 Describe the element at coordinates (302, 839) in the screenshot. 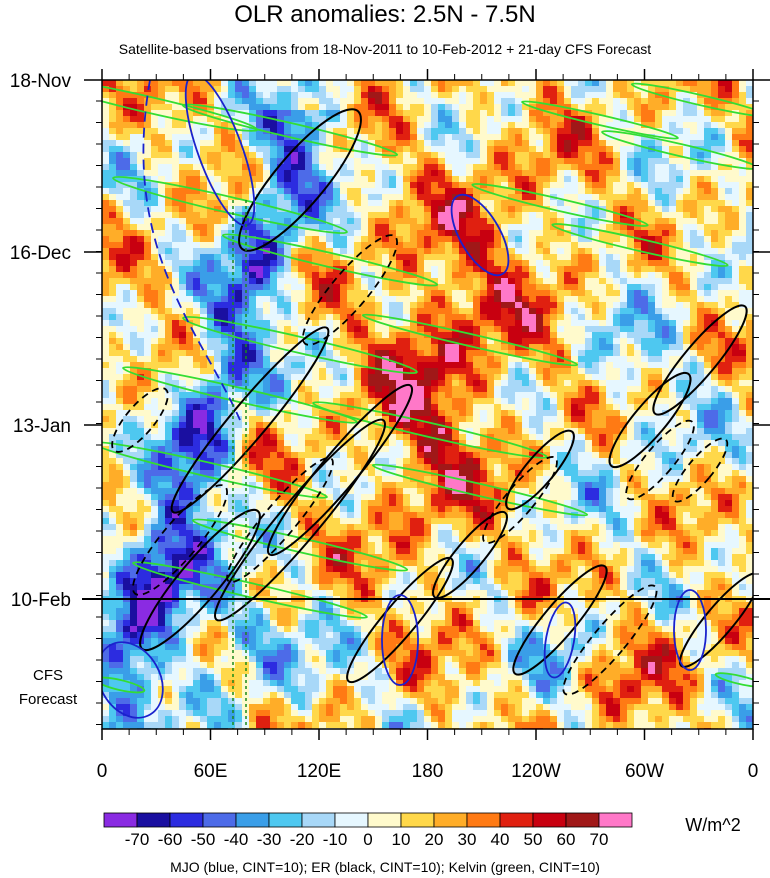

I see `colorbar-label: -20` at that location.